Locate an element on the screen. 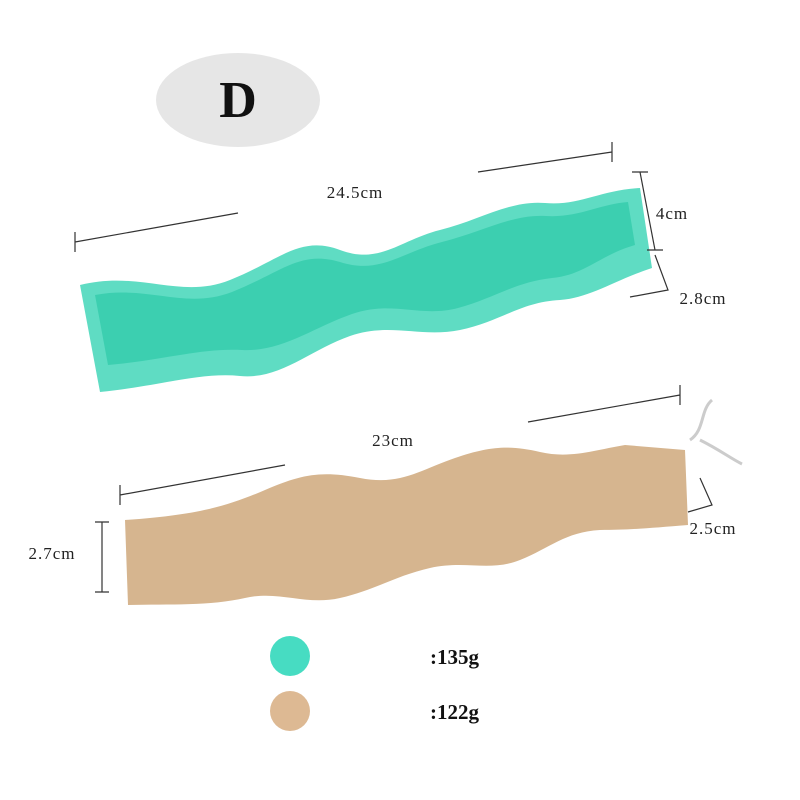 Image resolution: width=800 pixels, height=800 pixels. dimension-label: 23cm is located at coordinates (393, 440).